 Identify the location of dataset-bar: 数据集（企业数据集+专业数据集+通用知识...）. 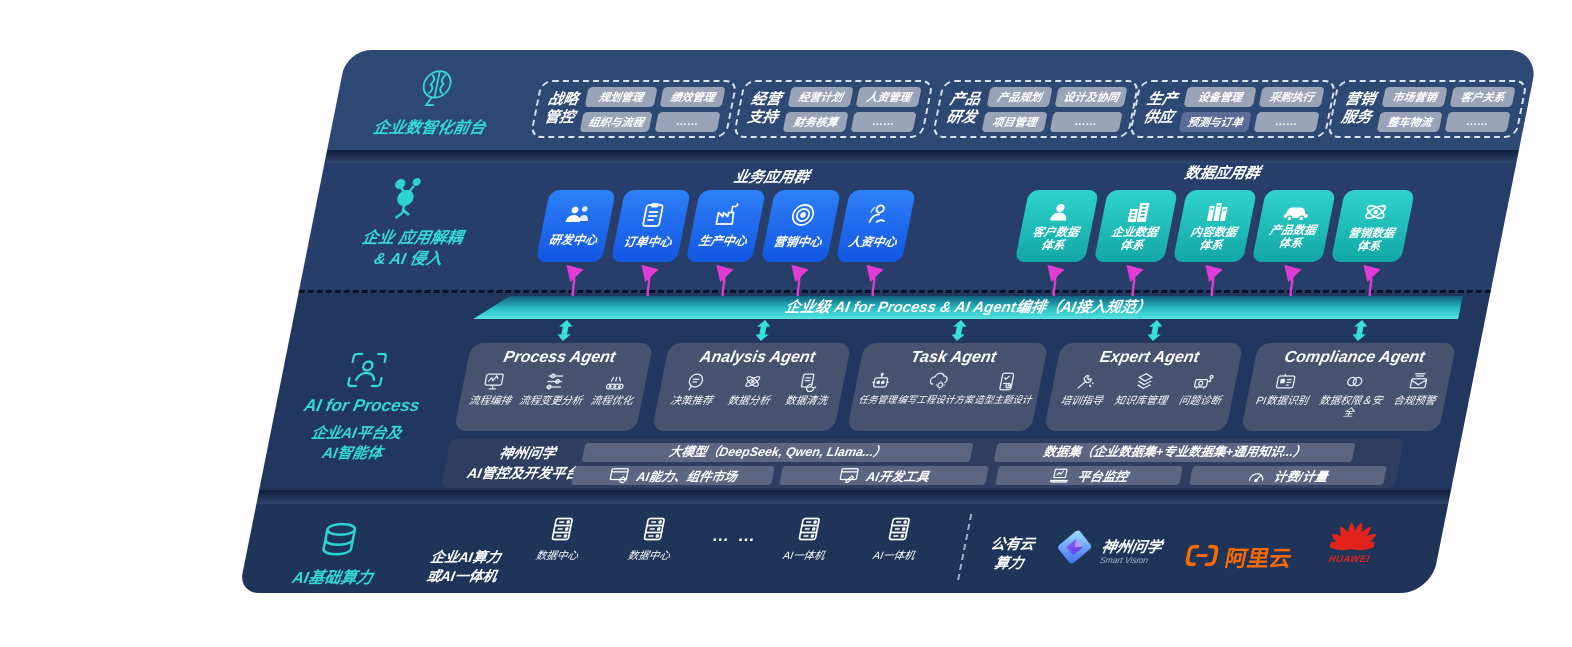
(1174, 452).